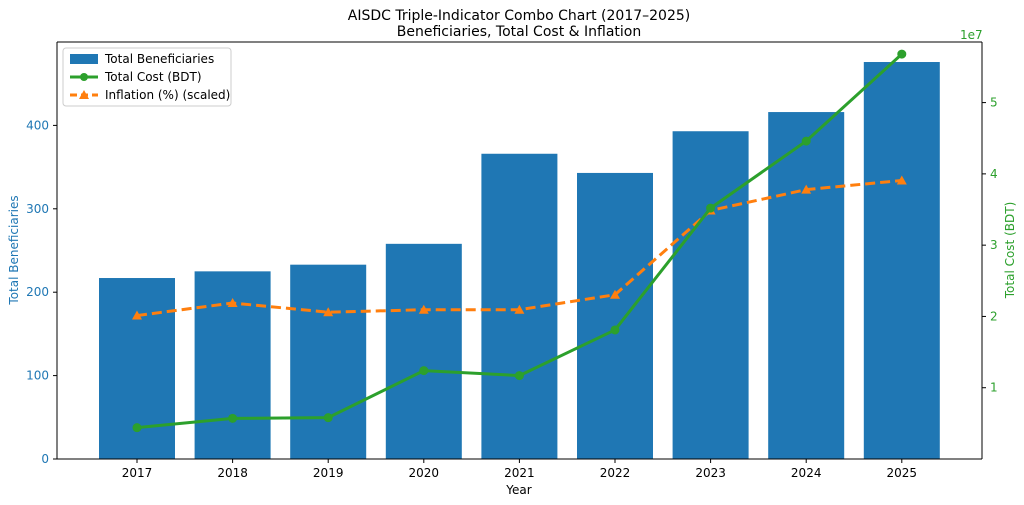 Image resolution: width=1024 pixels, height=505 pixels. I want to click on y-left-tick-label: 400, so click(37, 125).